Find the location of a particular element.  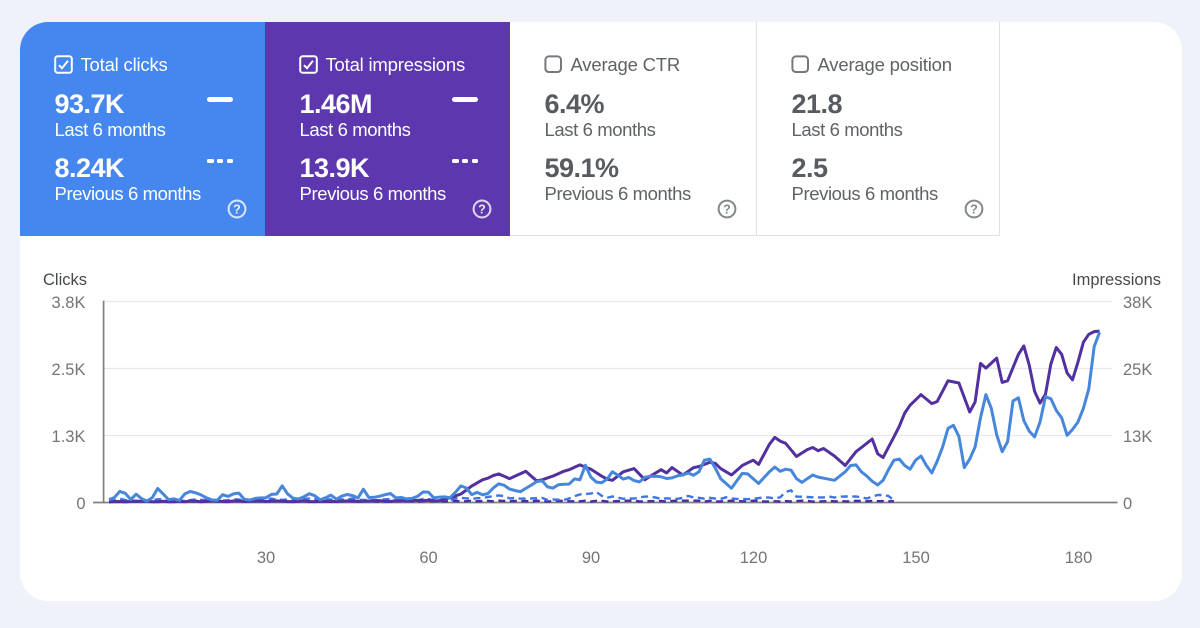

svg-text: 2.5K is located at coordinates (69, 370).